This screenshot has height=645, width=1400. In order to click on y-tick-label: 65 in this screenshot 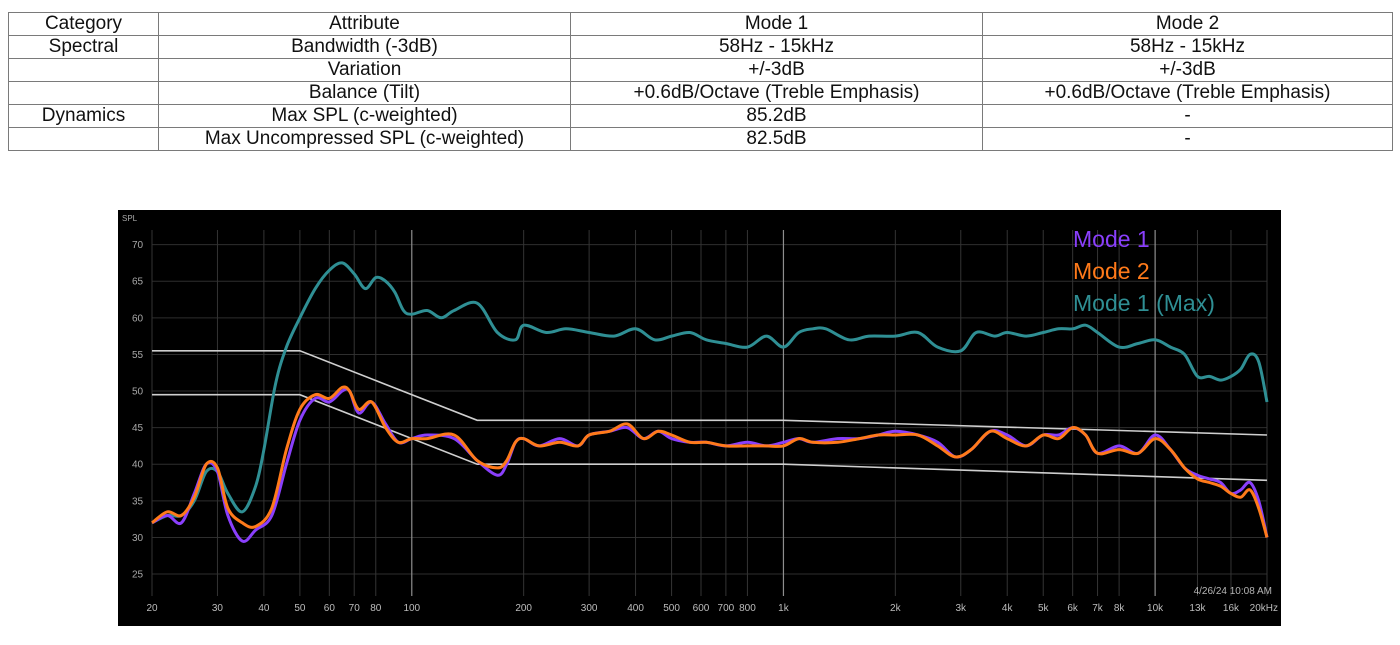, I will do `click(138, 282)`.